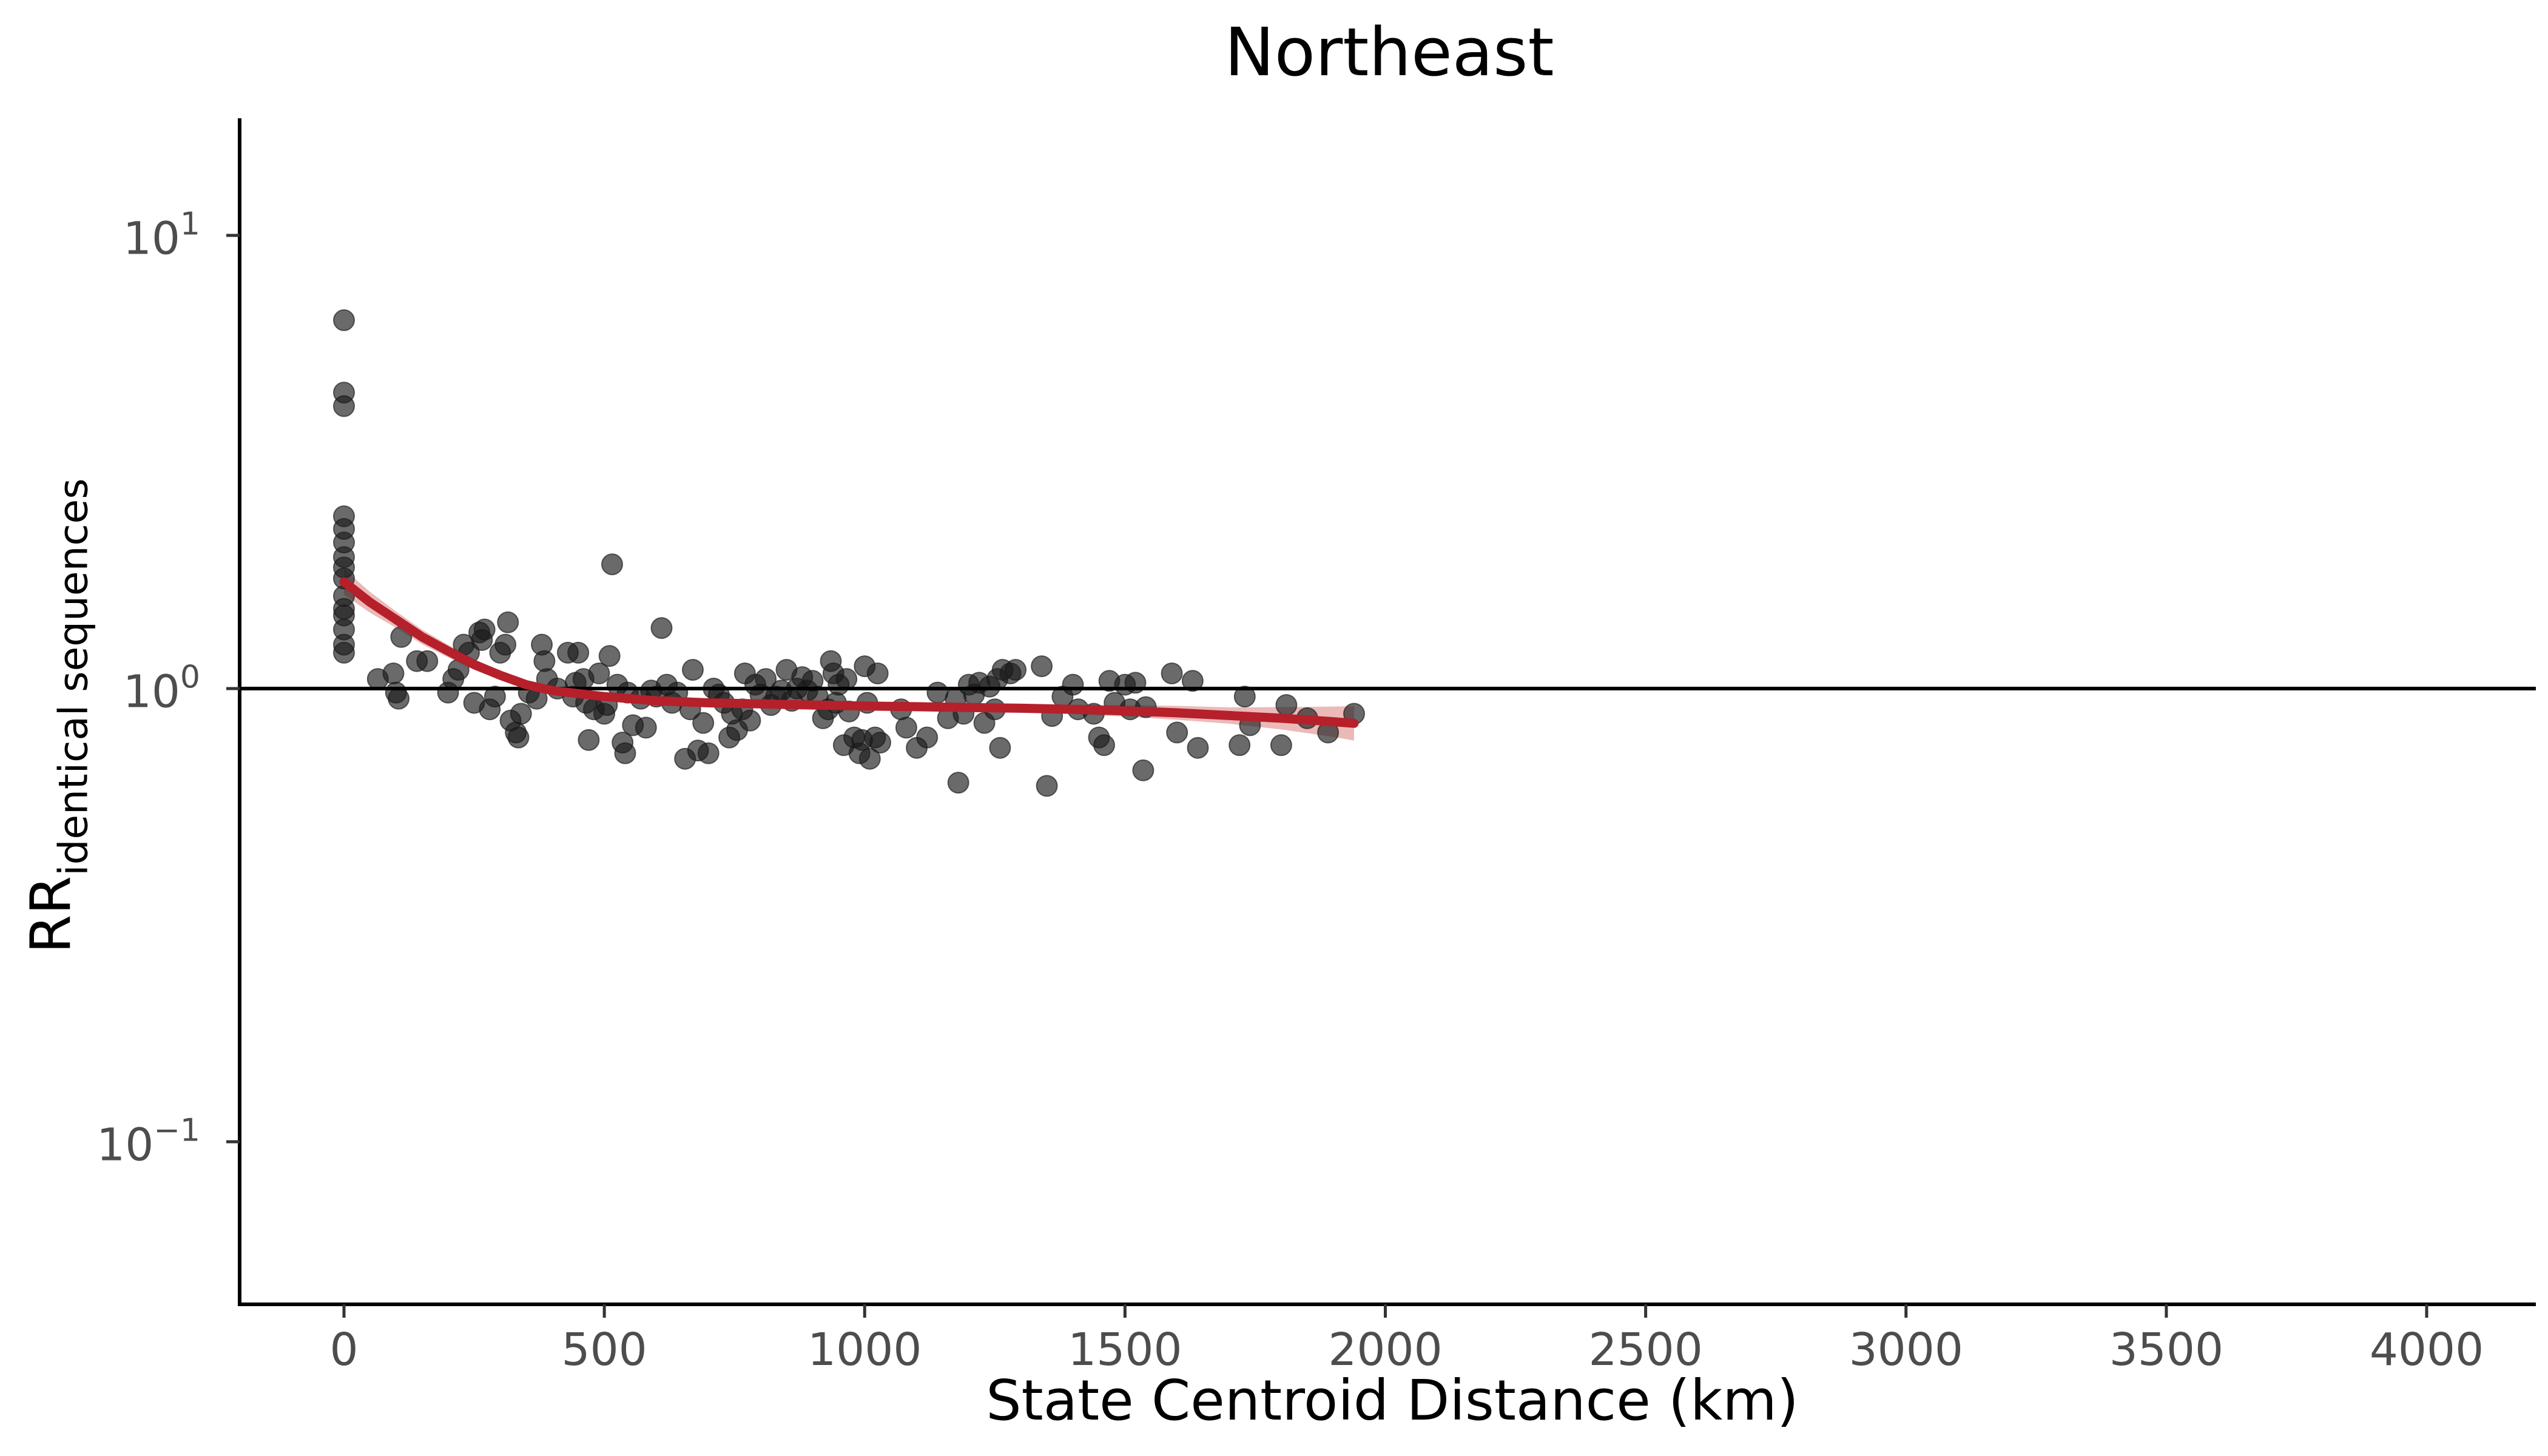  Describe the element at coordinates (1385, 1350) in the screenshot. I see `x-tick-label: 2000` at that location.